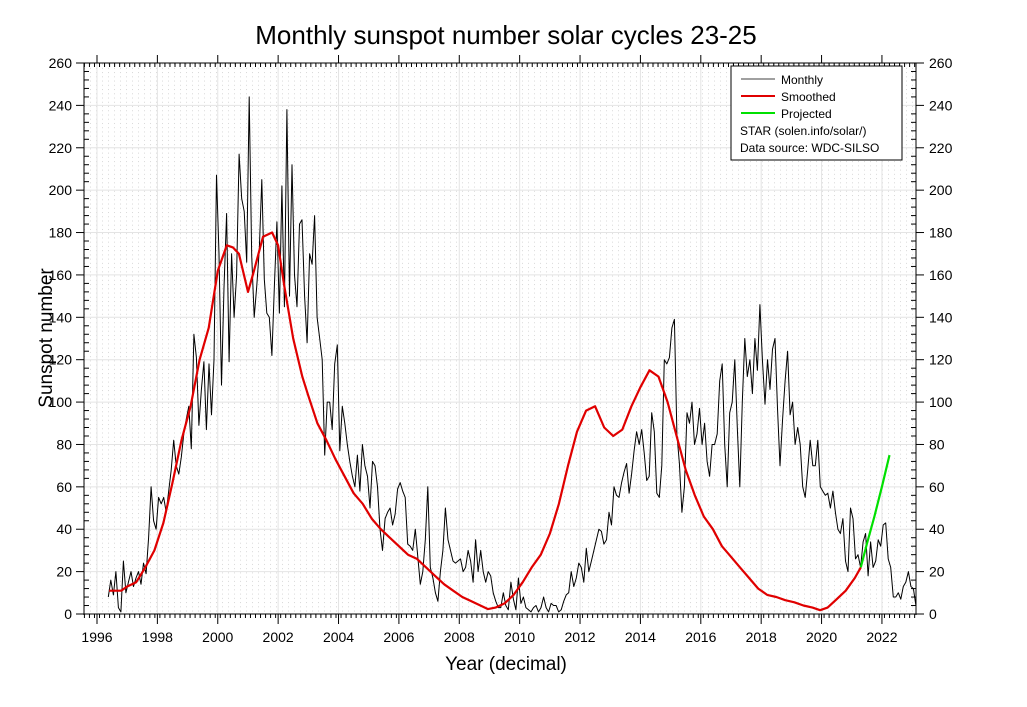 Image resolution: width=1027 pixels, height=707 pixels. What do you see at coordinates (941, 190) in the screenshot?
I see `y-tick-label-right: 200` at bounding box center [941, 190].